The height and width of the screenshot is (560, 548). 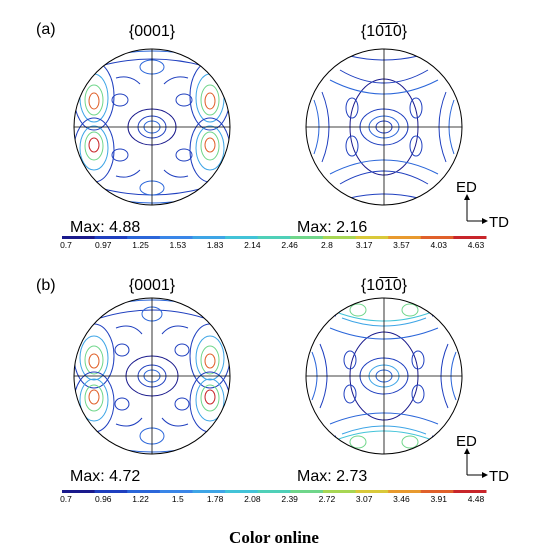 What do you see at coordinates (384, 365) in the screenshot?
I see `pole-figure-b-prismatic: {10̅1̅0}` at bounding box center [384, 365].